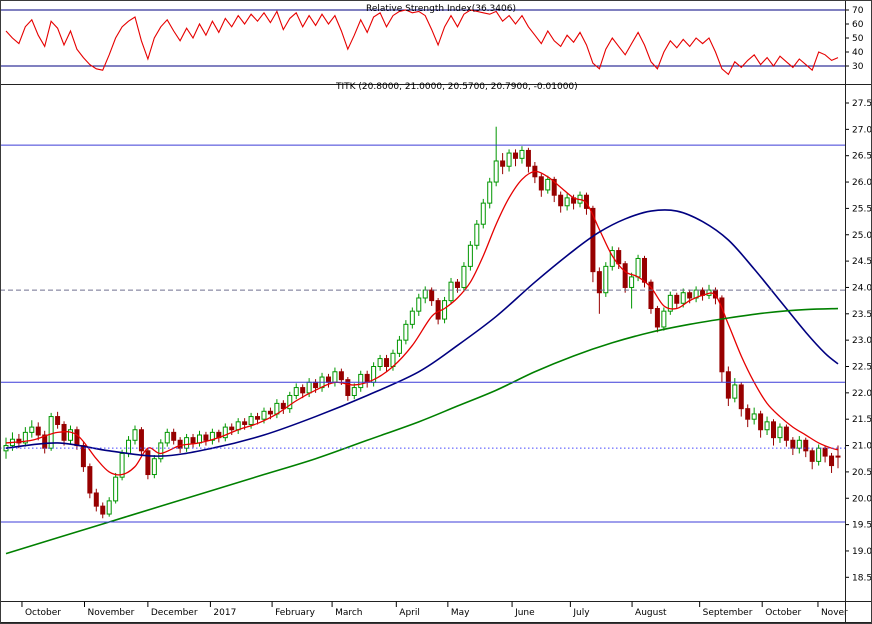 The width and height of the screenshot is (872, 624). Describe the element at coordinates (174, 613) in the screenshot. I see `svg-text: December` at that location.